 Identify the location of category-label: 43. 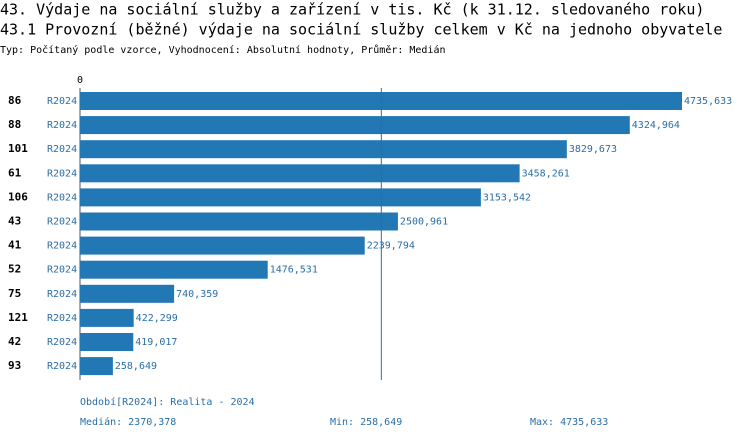
(14, 221).